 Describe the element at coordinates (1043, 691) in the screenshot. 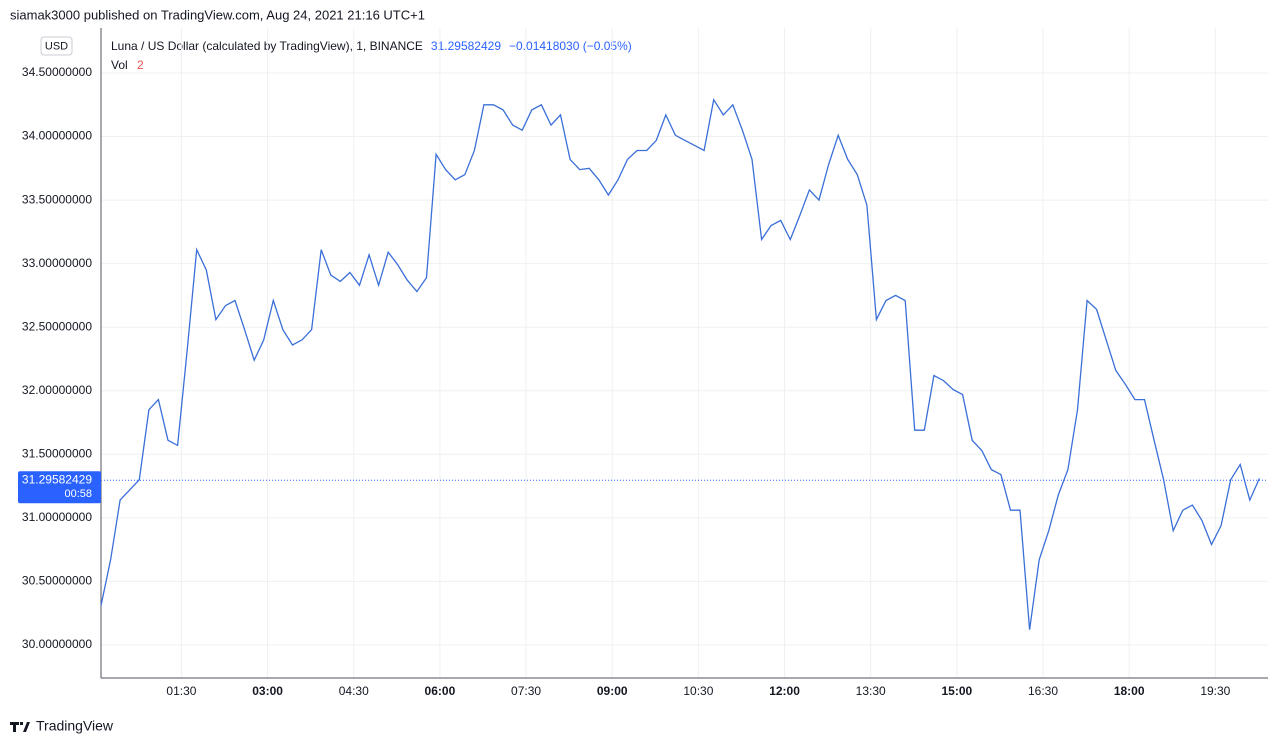

I see `x-tick-label: 16:30` at that location.